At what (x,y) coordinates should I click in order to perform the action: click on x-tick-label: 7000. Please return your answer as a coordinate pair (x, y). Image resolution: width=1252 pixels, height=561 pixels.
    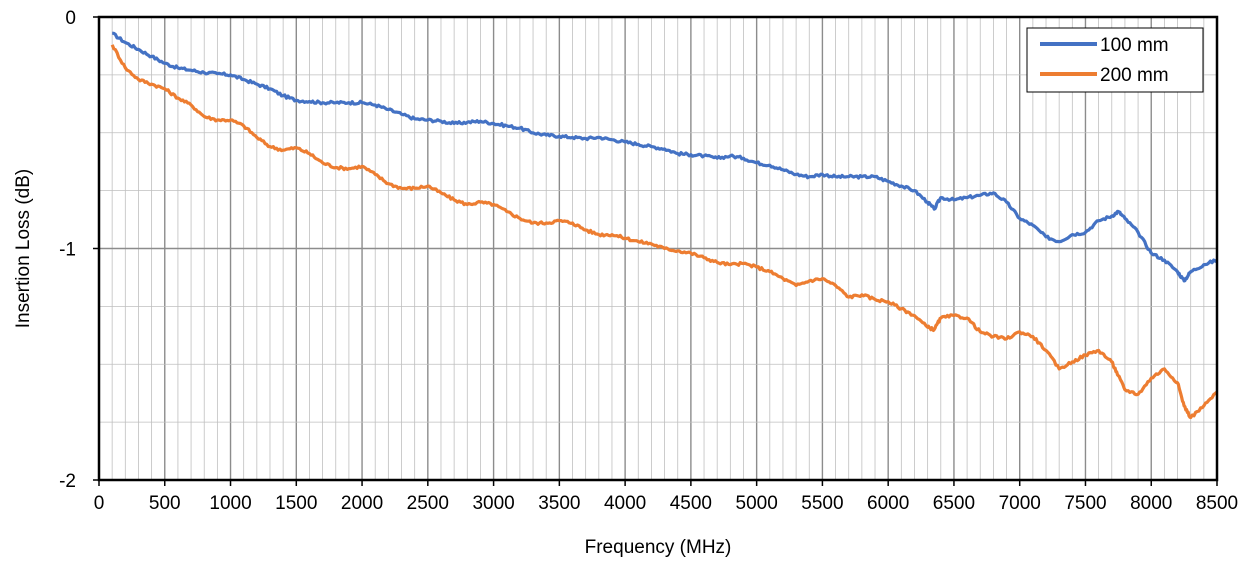
    Looking at the image, I should click on (1020, 503).